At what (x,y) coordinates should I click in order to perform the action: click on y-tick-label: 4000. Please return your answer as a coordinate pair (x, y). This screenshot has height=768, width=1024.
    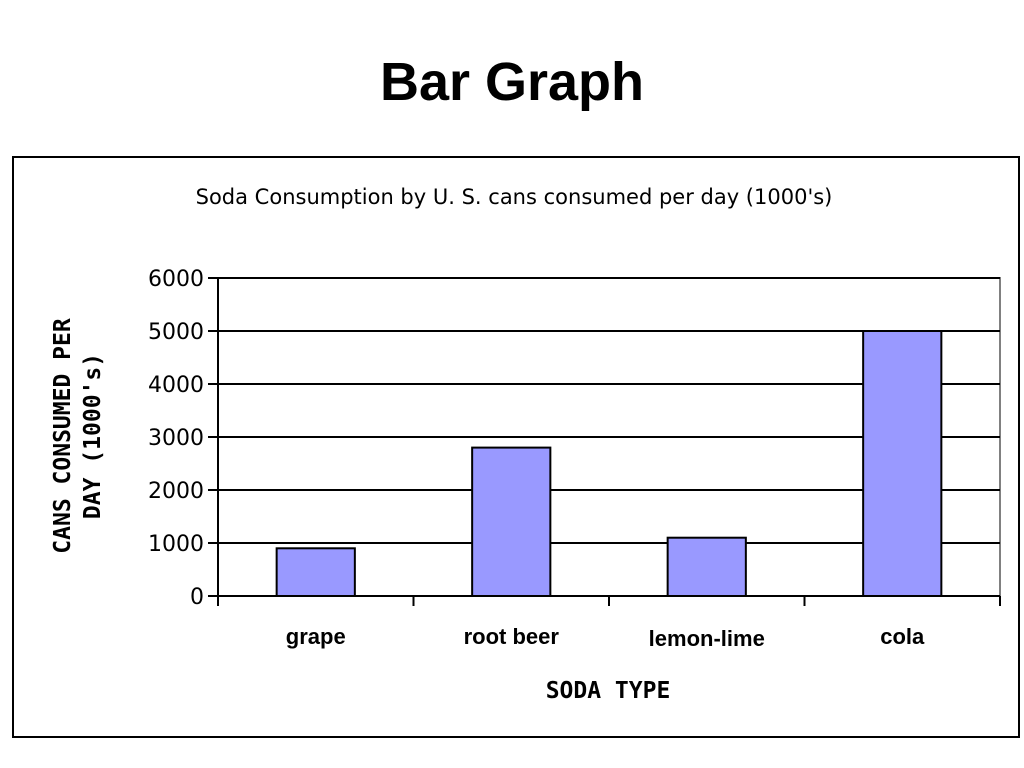
    Looking at the image, I should click on (176, 385).